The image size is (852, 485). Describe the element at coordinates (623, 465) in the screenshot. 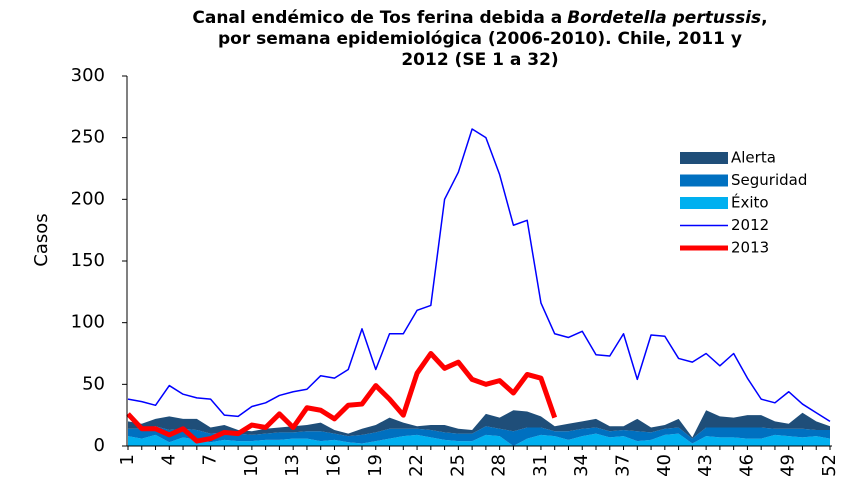

I see `x-tick-label: 37` at that location.